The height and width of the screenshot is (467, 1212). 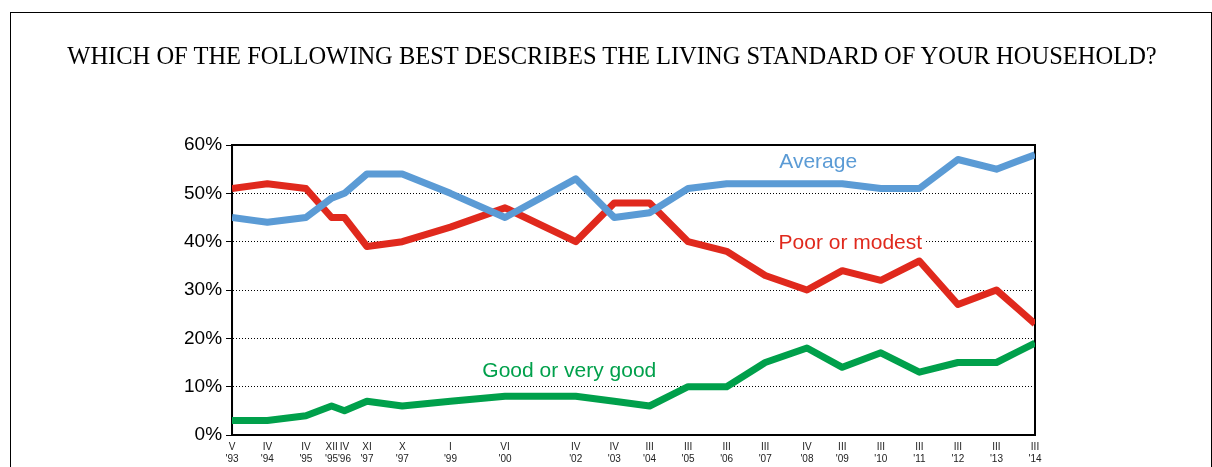 What do you see at coordinates (765, 452) in the screenshot?
I see `x-tick-label: III '07` at bounding box center [765, 452].